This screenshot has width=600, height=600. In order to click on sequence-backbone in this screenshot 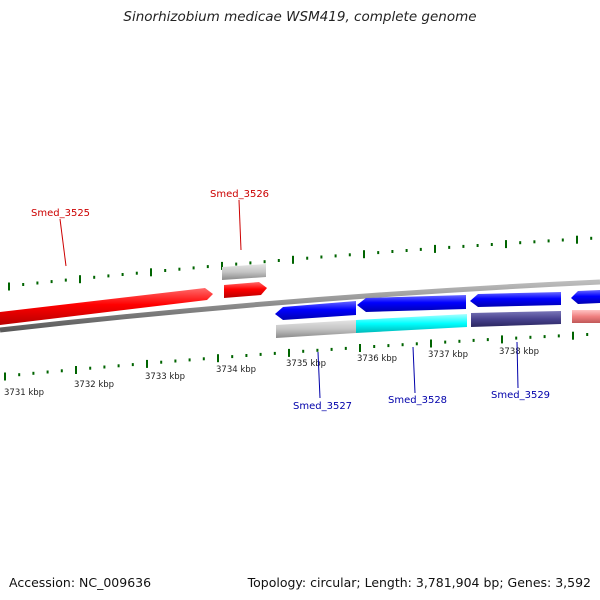, I will do `click(300, 306)`.